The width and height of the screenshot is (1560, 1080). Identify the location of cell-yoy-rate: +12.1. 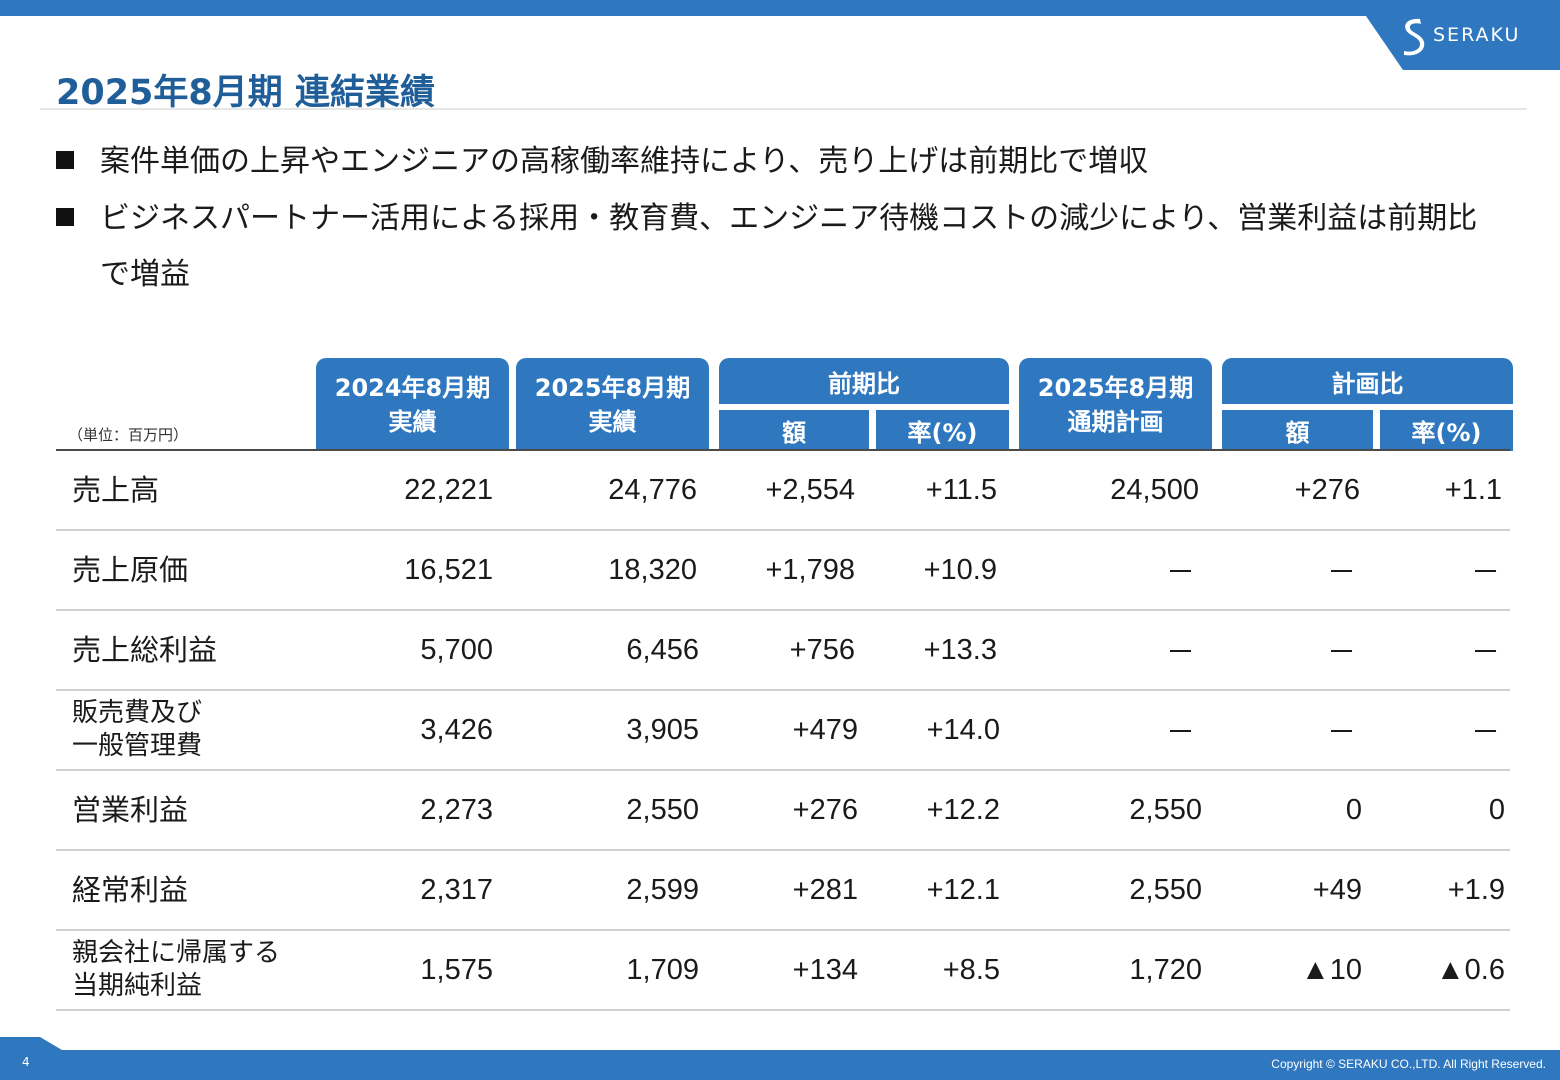
(963, 889).